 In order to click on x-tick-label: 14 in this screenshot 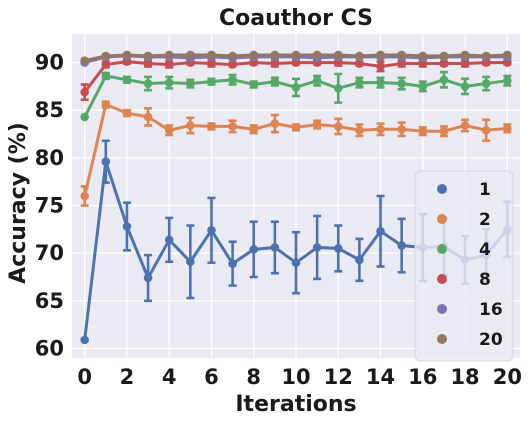, I will do `click(380, 377)`.